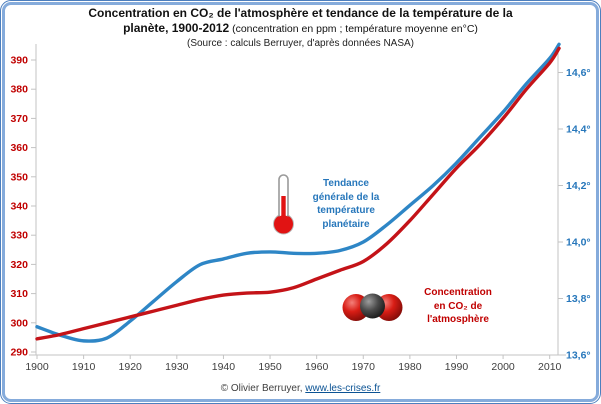 This screenshot has height=404, width=601. I want to click on left-axis-tick-label: 330, so click(19, 236).